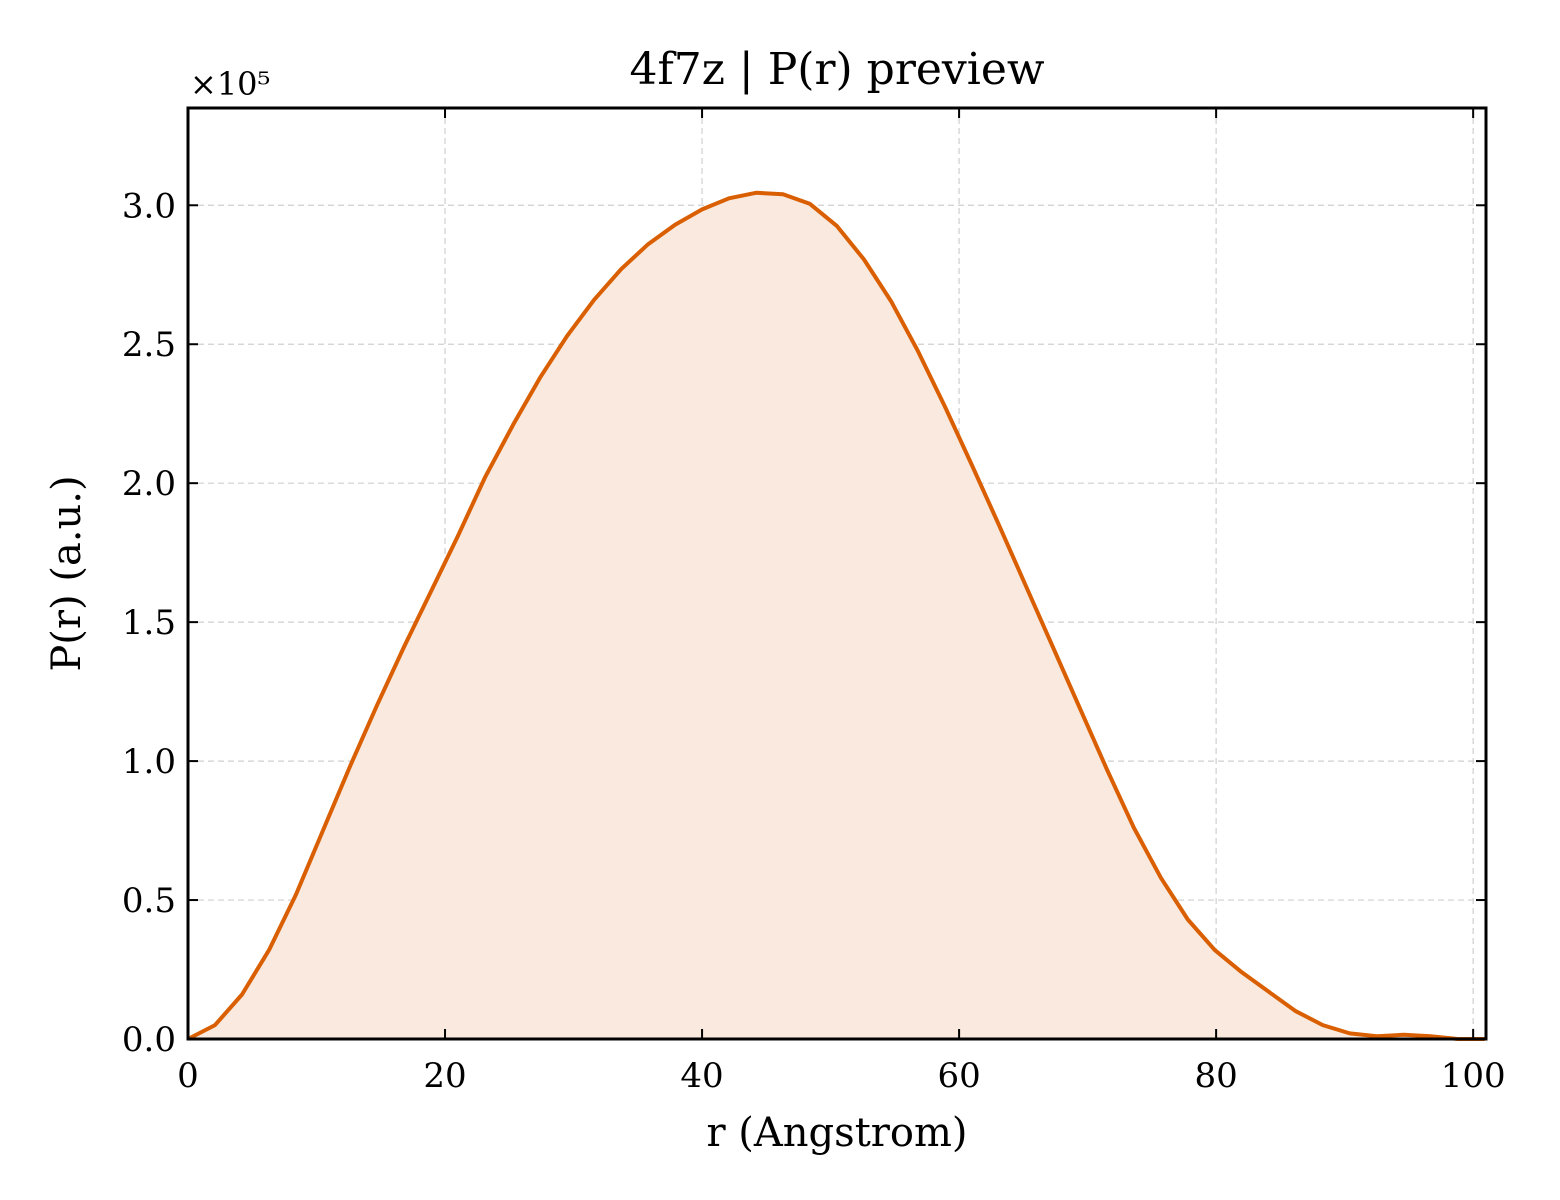 The image size is (1560, 1200). Describe the element at coordinates (836, 69) in the screenshot. I see `chart-title: 4f7z | P(r) preview` at that location.